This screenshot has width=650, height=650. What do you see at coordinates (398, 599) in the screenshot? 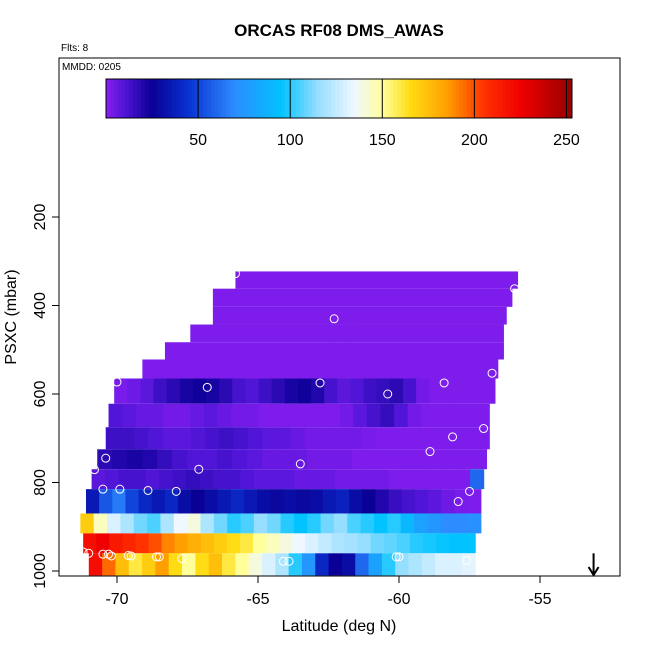
I see `x-tick-label: -60` at bounding box center [398, 599].